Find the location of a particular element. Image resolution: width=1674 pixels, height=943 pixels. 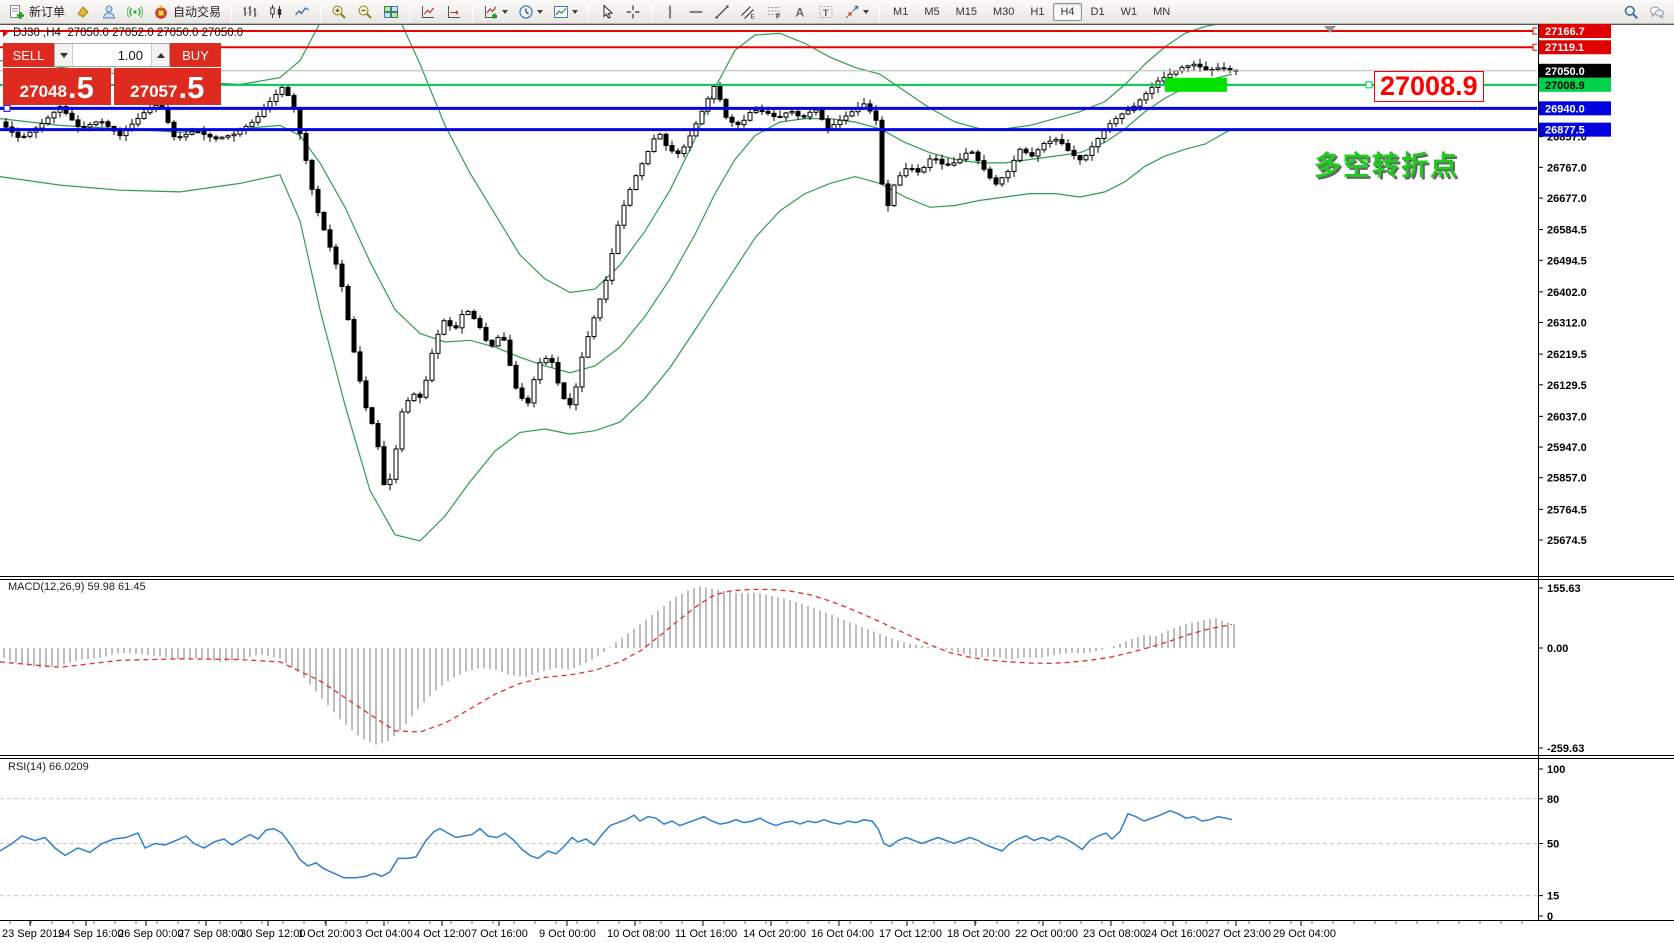

price-tick-label: 25857.0 is located at coordinates (1567, 479).